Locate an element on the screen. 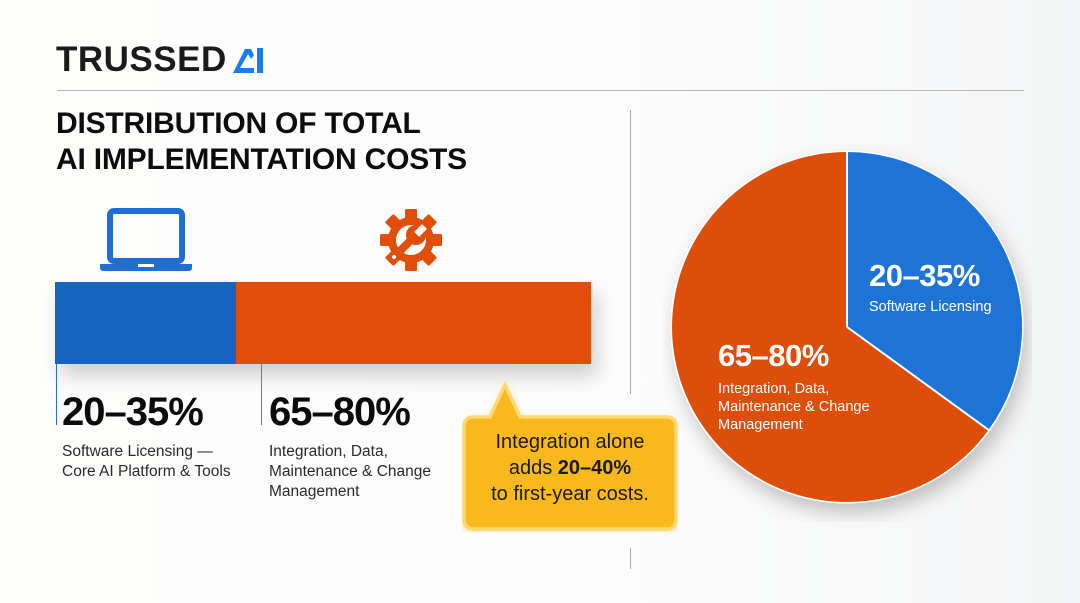  callout-line: adds 20–40% is located at coordinates (570, 468).